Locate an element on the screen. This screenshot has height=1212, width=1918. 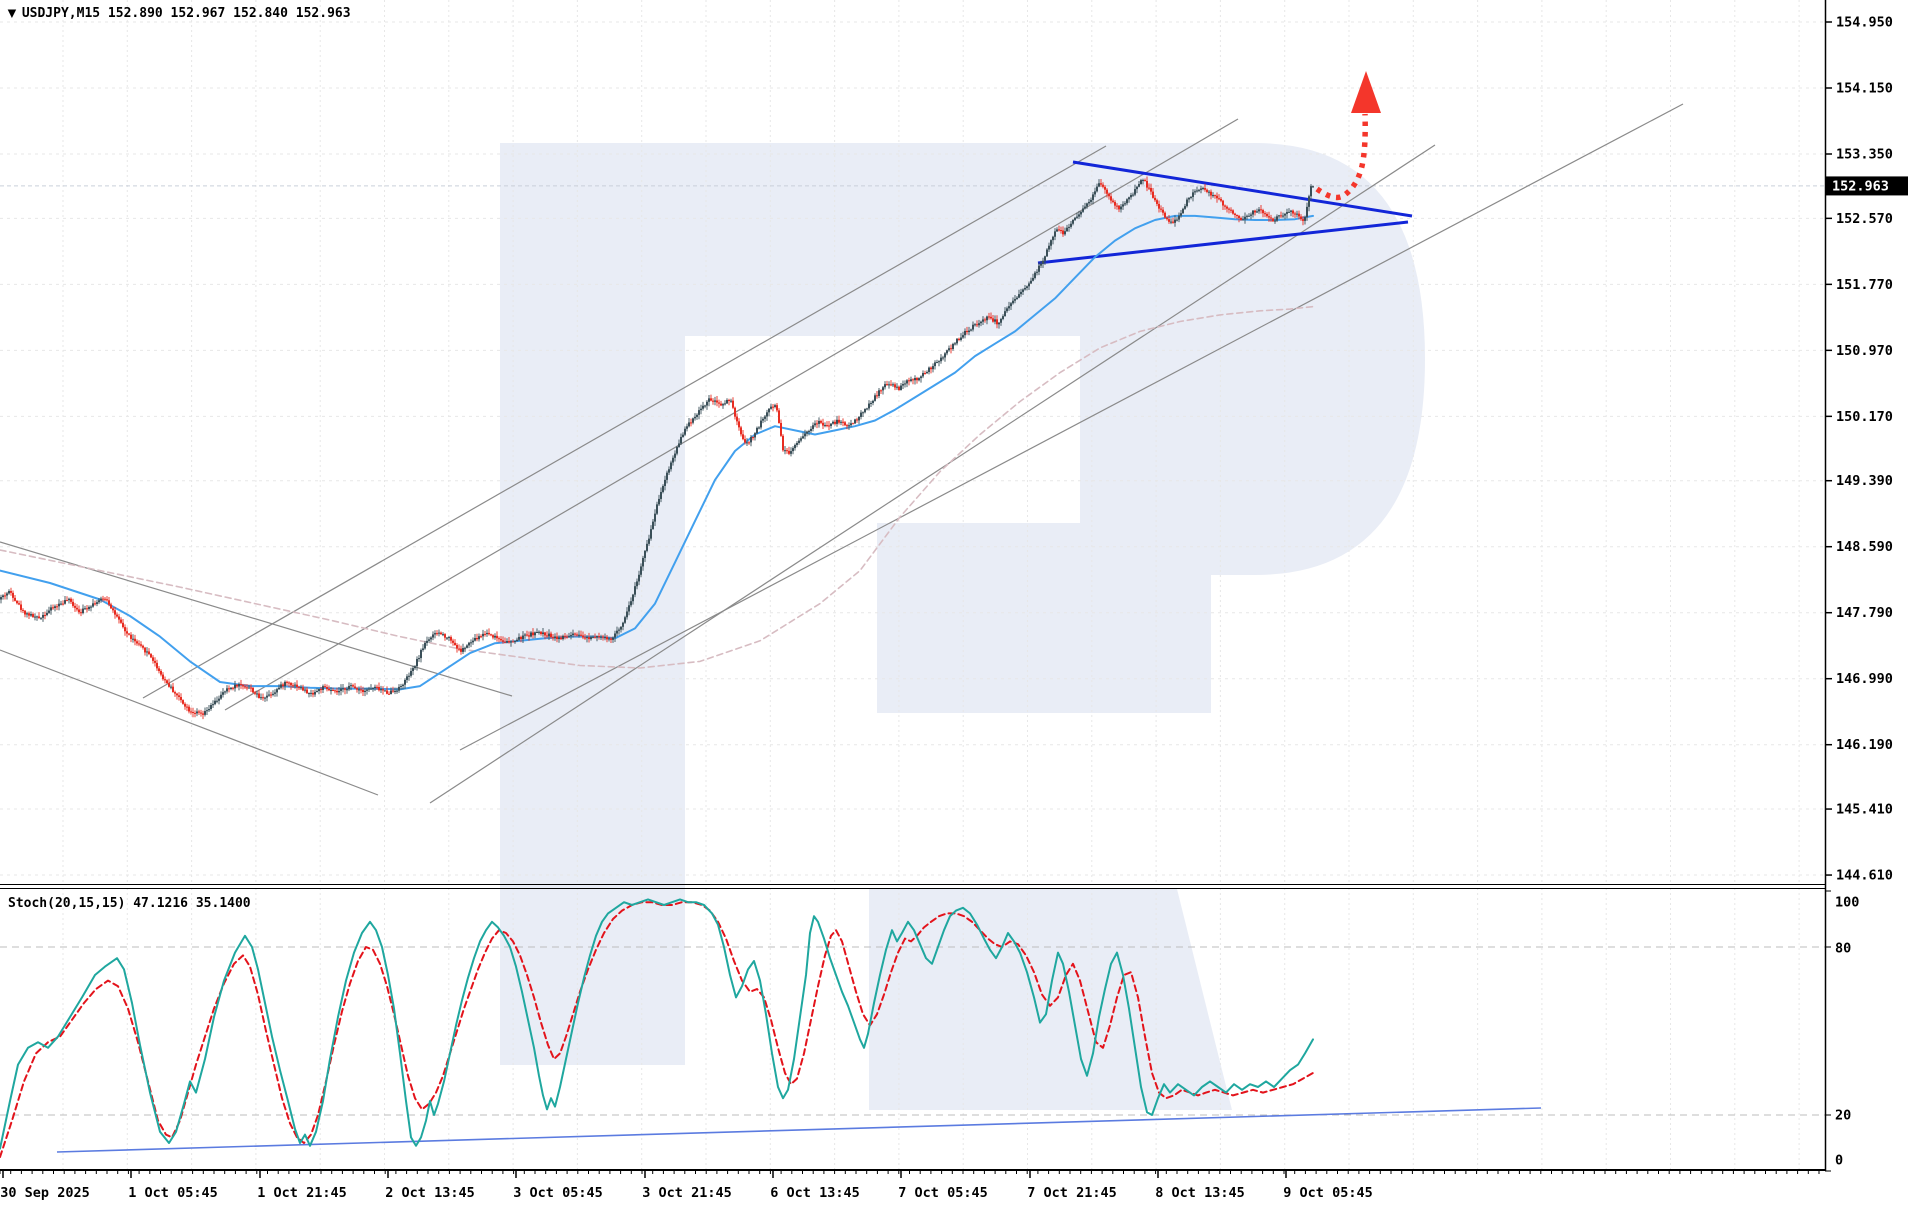
time-tick-label: 3 Oct 05:45 is located at coordinates (557, 1193).